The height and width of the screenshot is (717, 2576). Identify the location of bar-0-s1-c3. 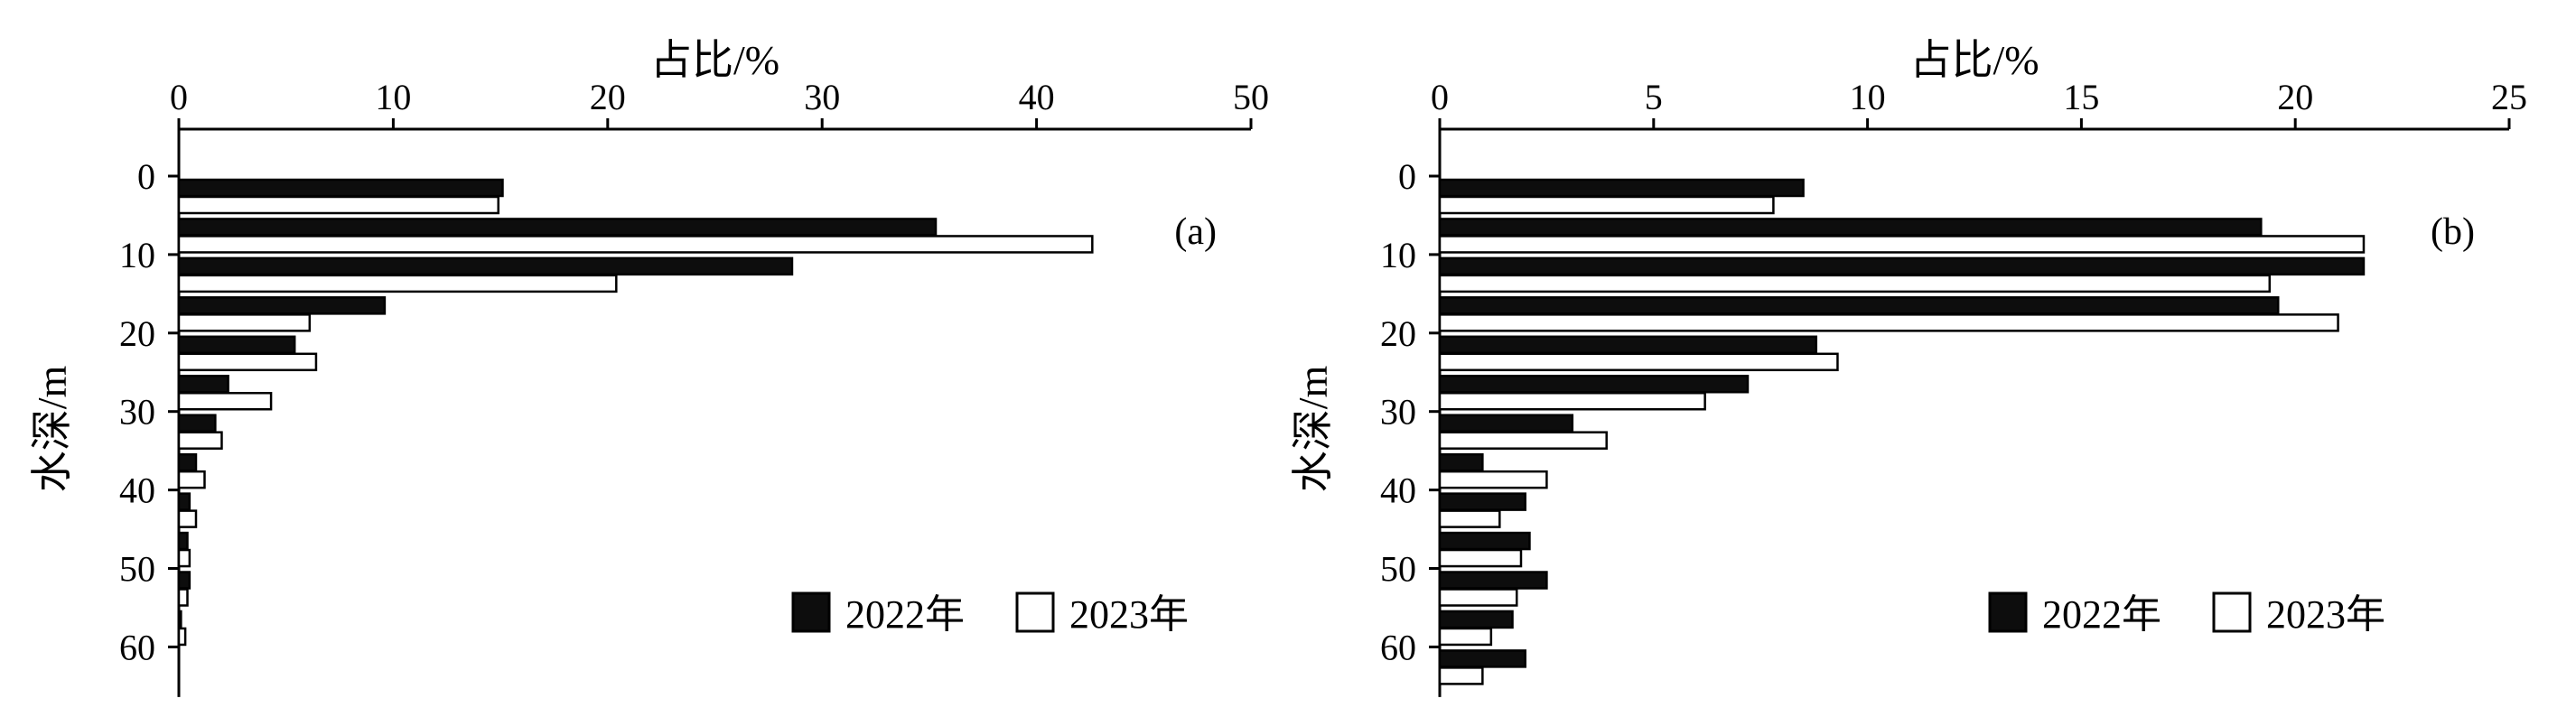
(245, 322).